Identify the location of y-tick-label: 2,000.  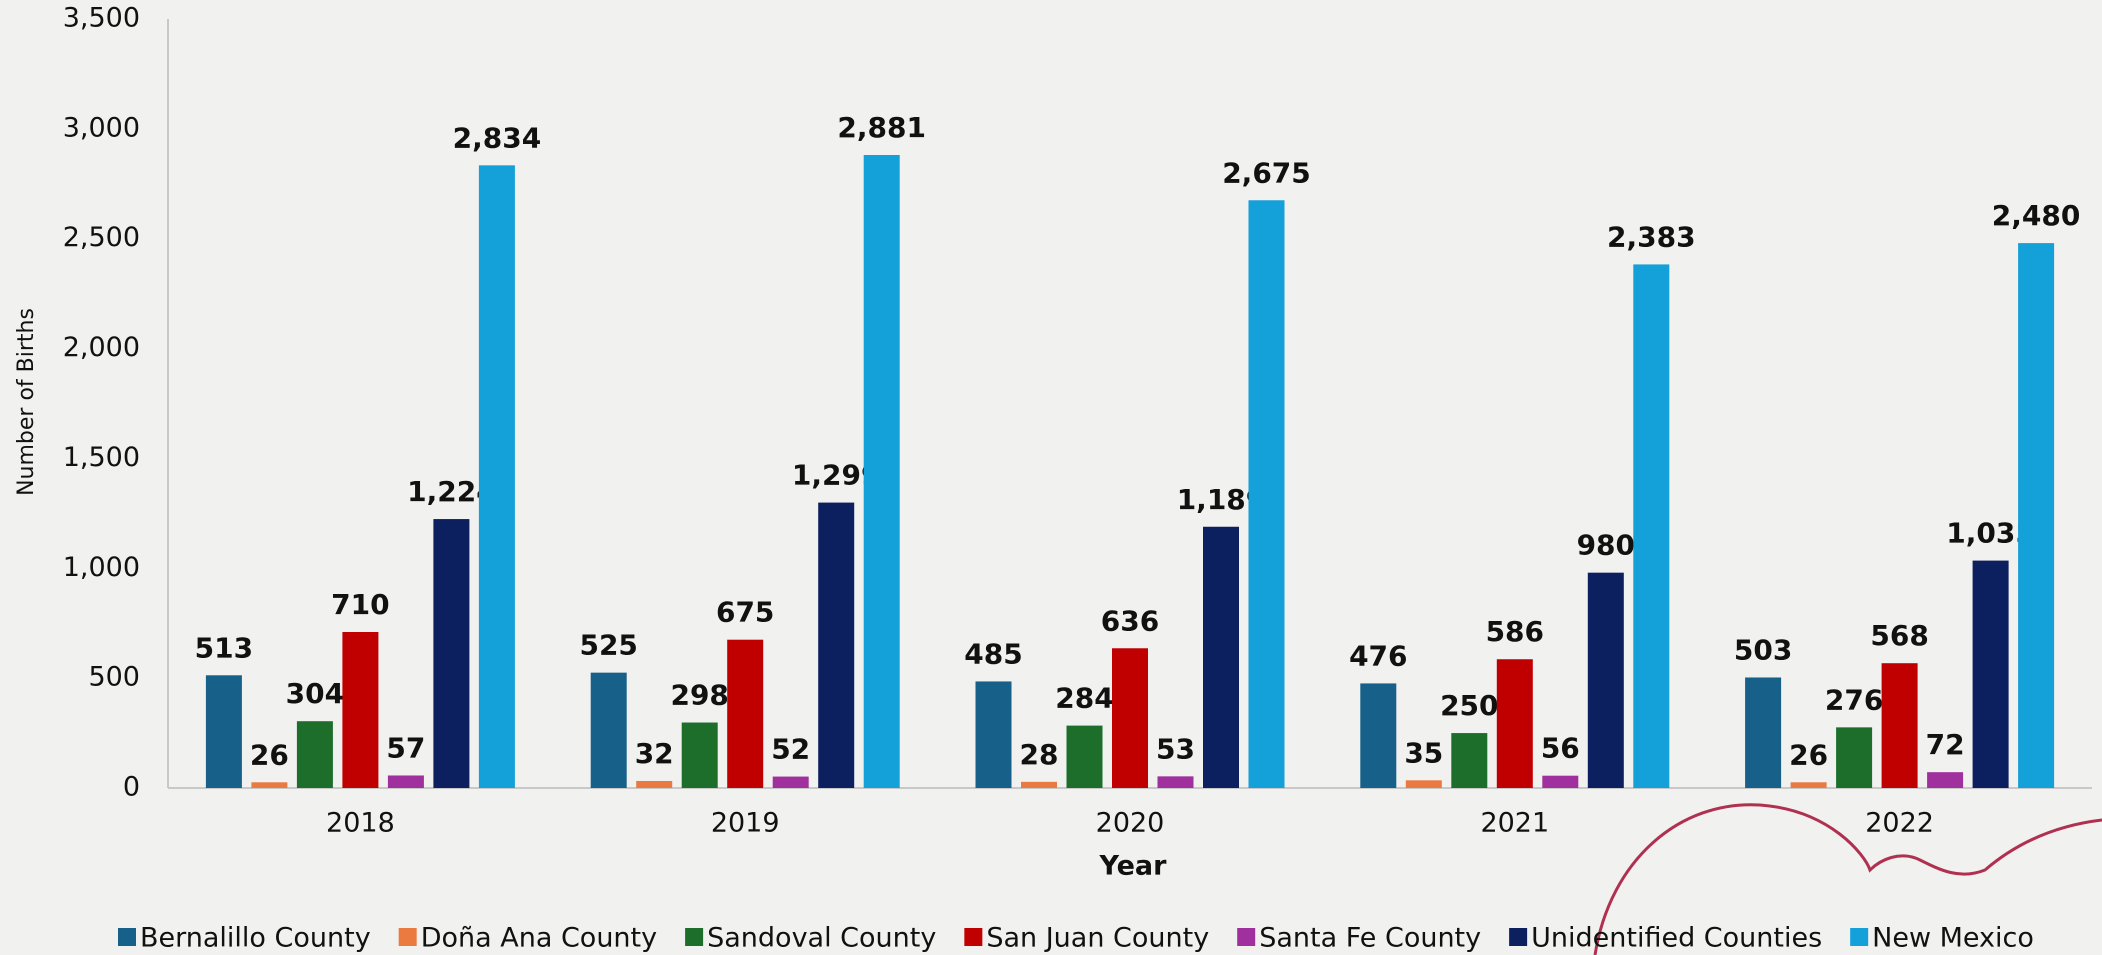
(101, 347).